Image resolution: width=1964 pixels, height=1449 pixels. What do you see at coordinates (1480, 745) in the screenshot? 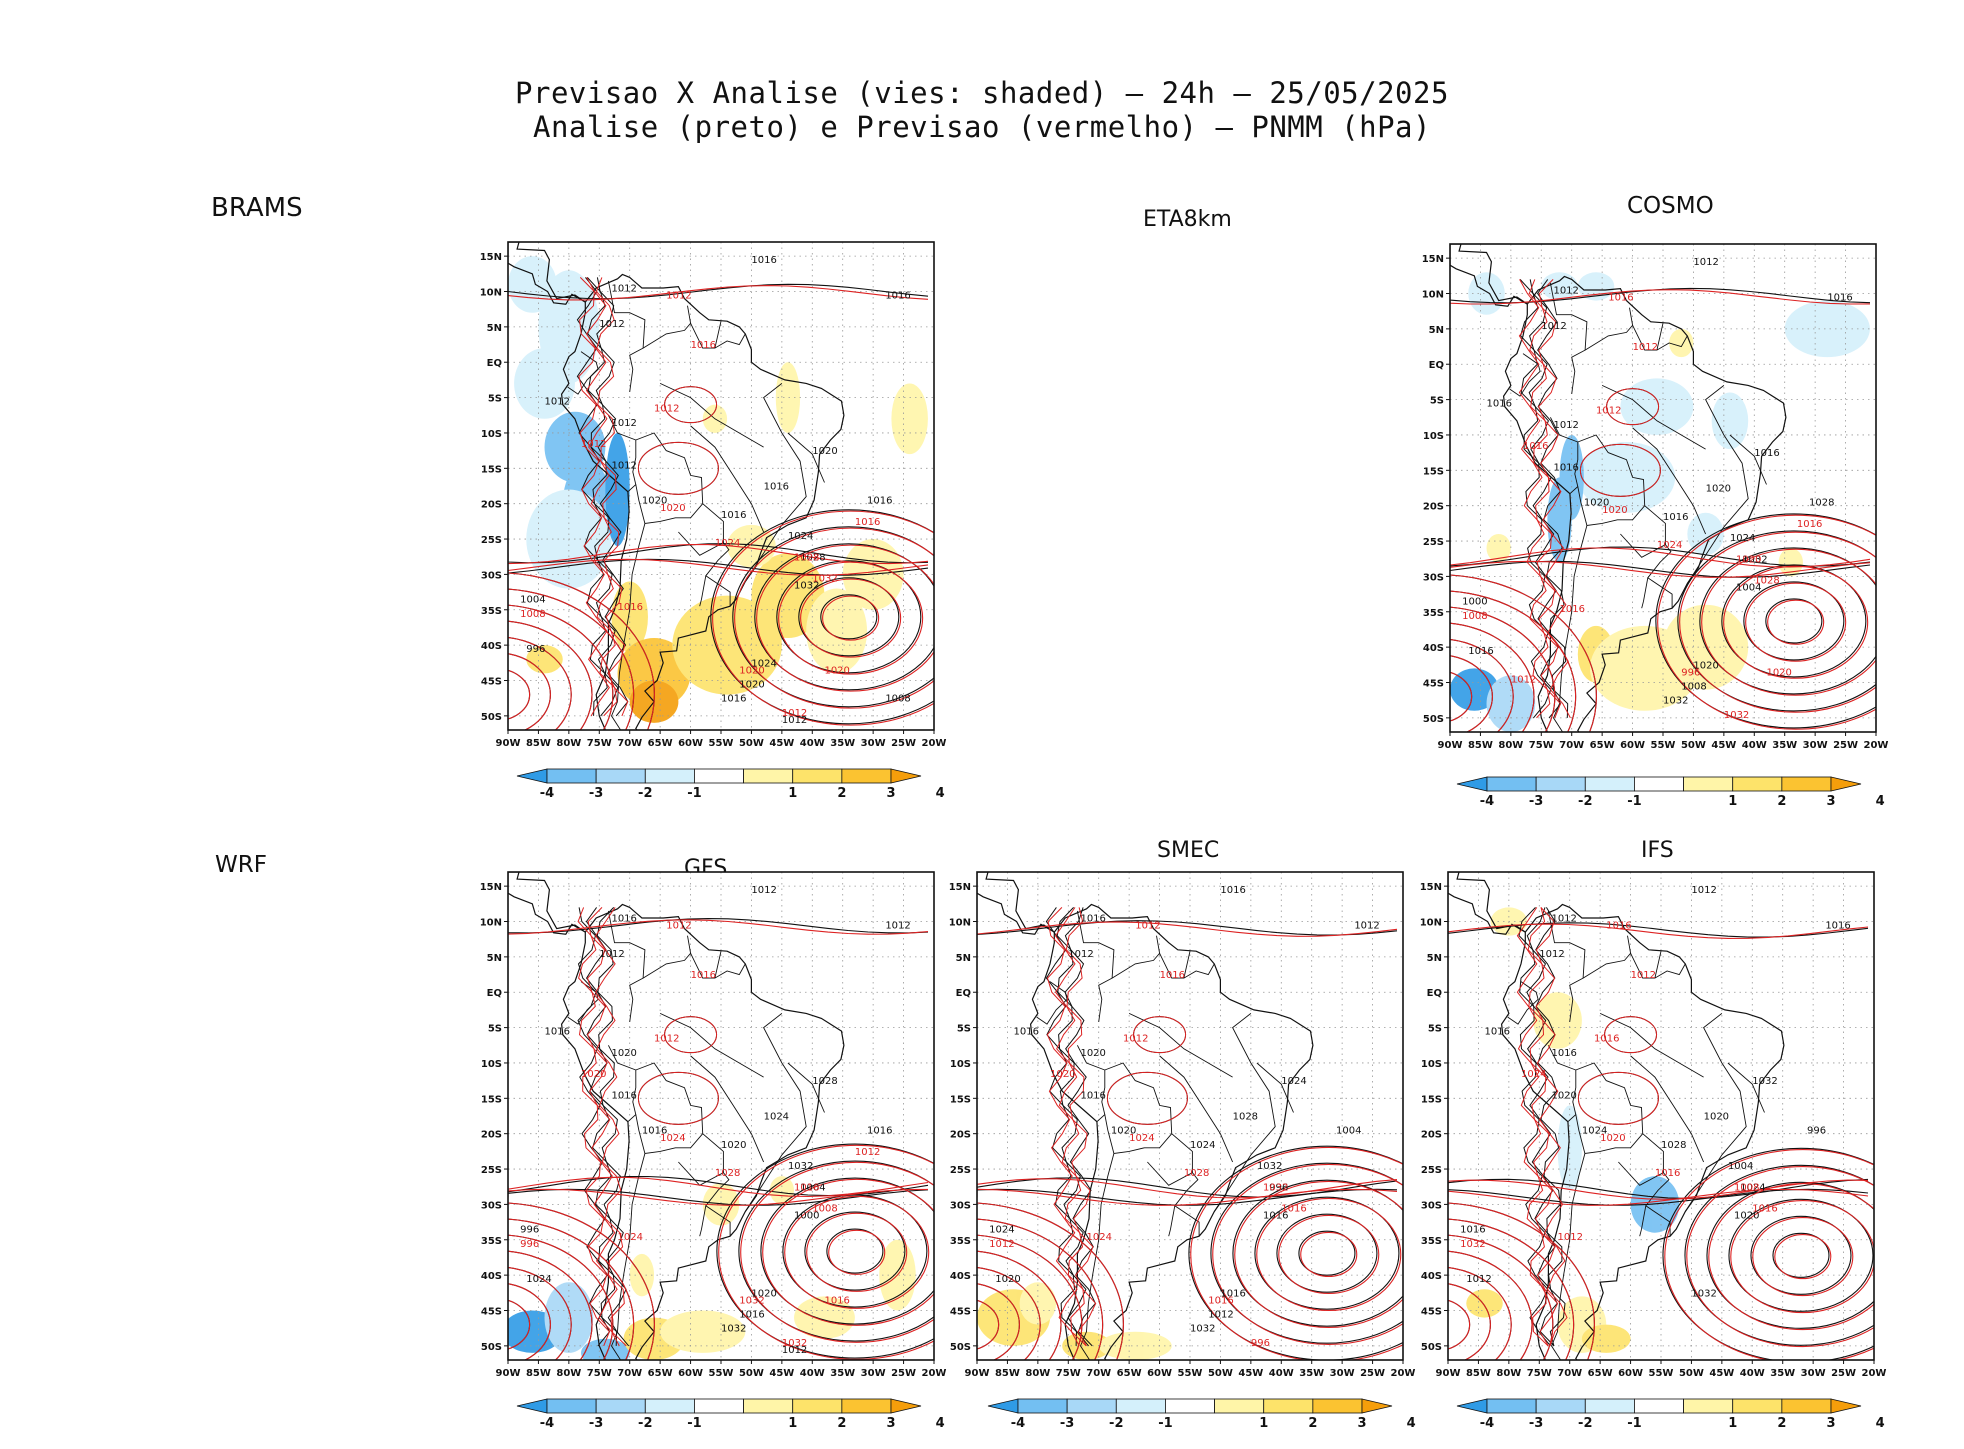
I see `lon-tick-label: 85W` at bounding box center [1480, 745].